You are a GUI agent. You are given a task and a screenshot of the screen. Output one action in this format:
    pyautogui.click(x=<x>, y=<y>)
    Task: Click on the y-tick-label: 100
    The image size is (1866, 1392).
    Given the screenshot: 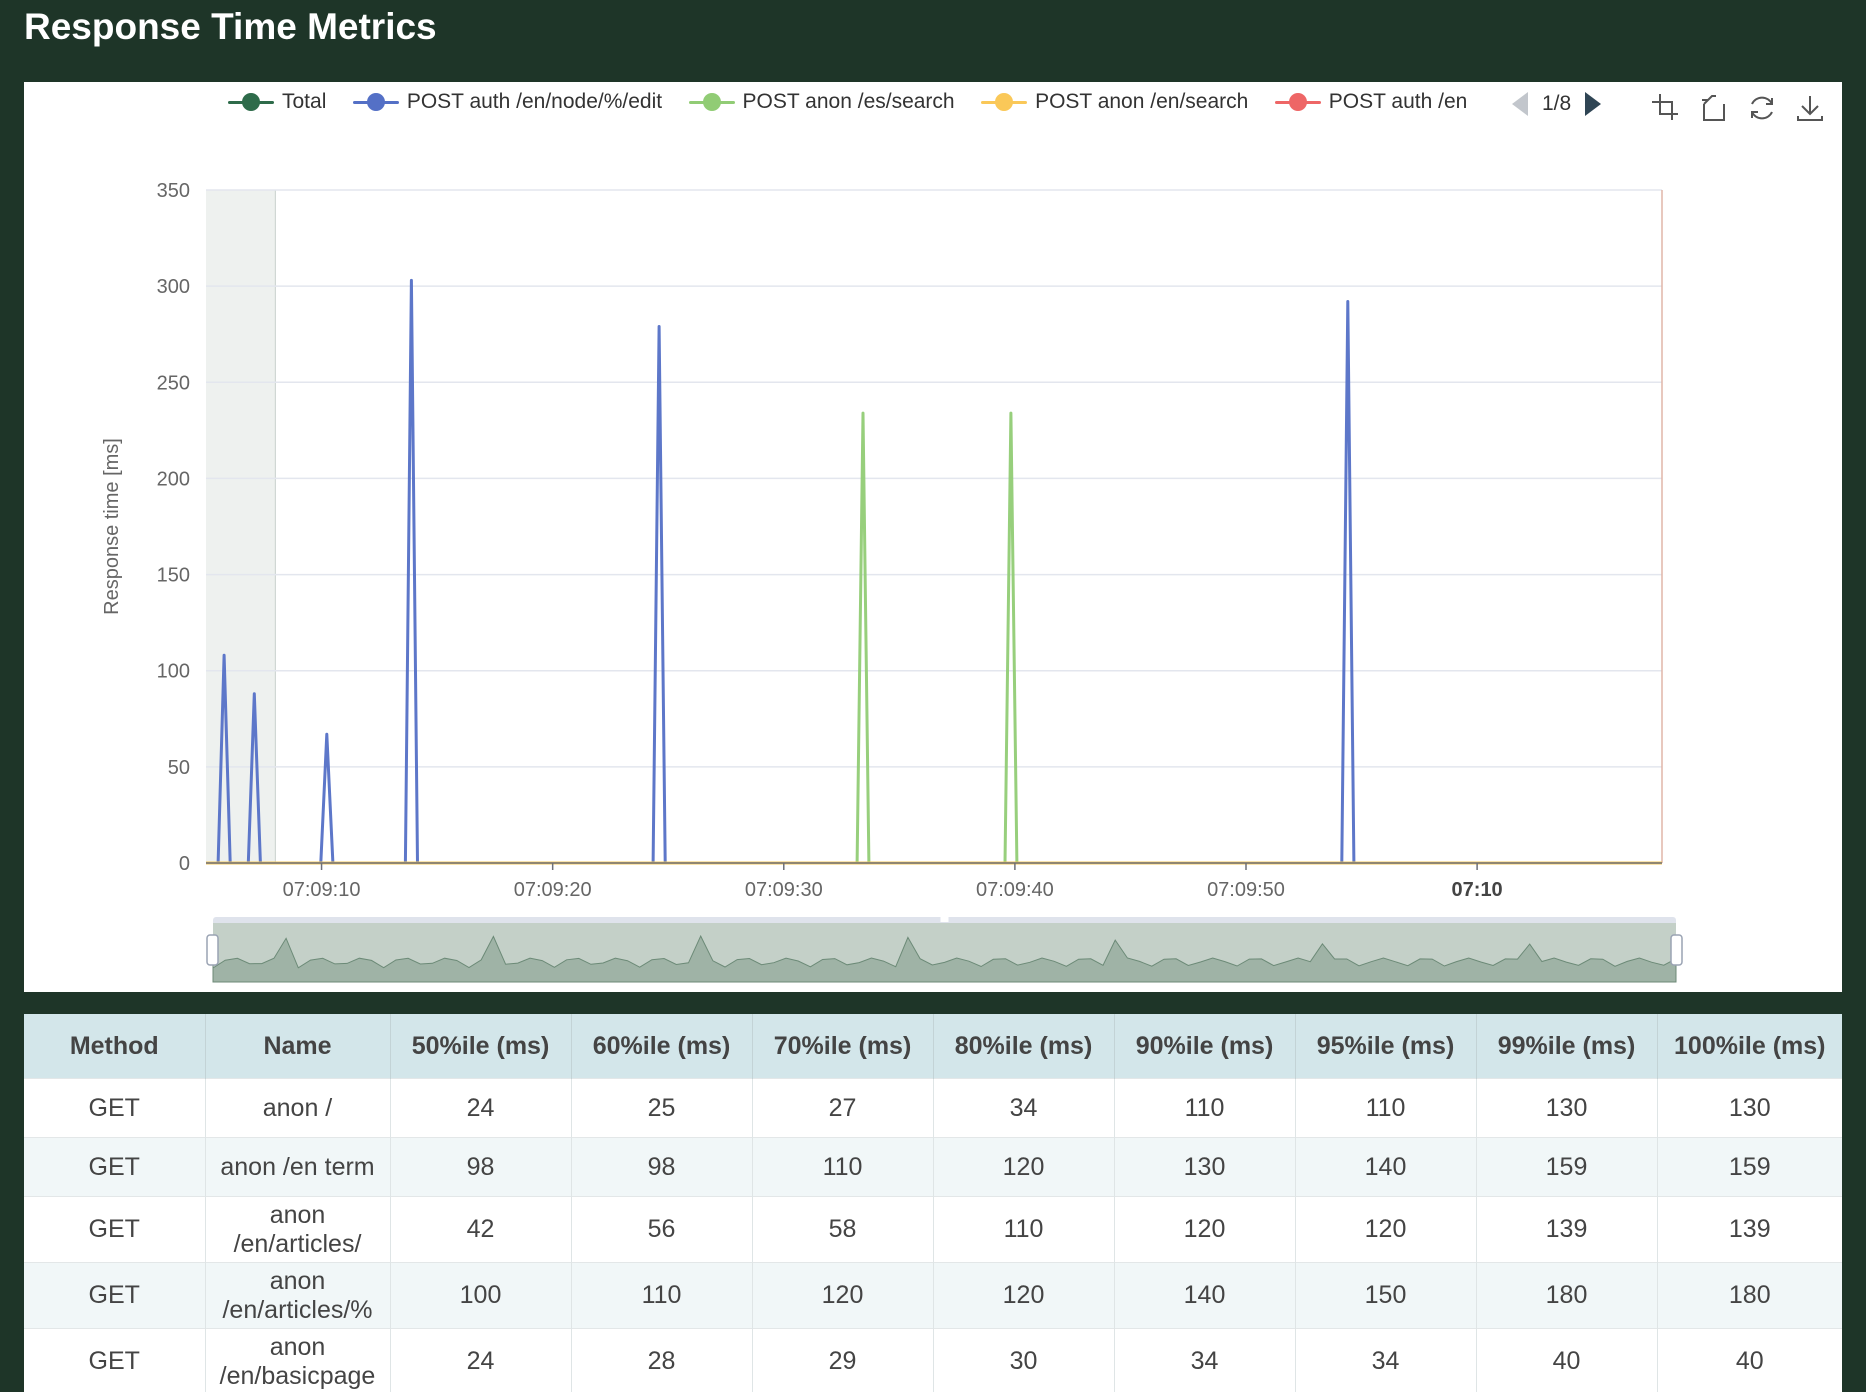 What is the action you would take?
    pyautogui.click(x=173, y=672)
    